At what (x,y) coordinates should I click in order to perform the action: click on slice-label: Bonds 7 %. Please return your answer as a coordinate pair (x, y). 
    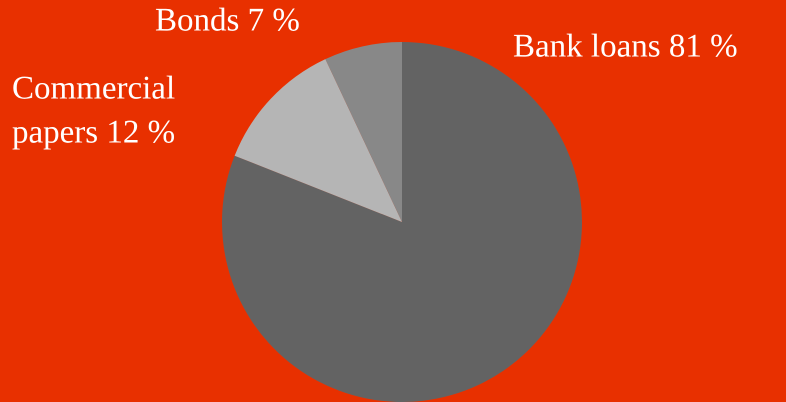
    Looking at the image, I should click on (227, 20).